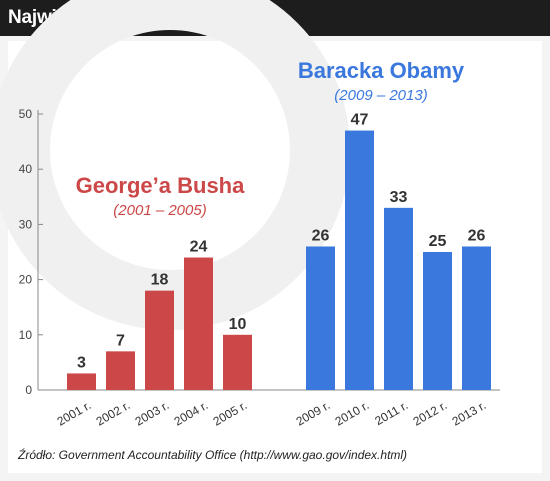 The height and width of the screenshot is (481, 550). Describe the element at coordinates (160, 185) in the screenshot. I see `group-title: George’a Busha` at that location.